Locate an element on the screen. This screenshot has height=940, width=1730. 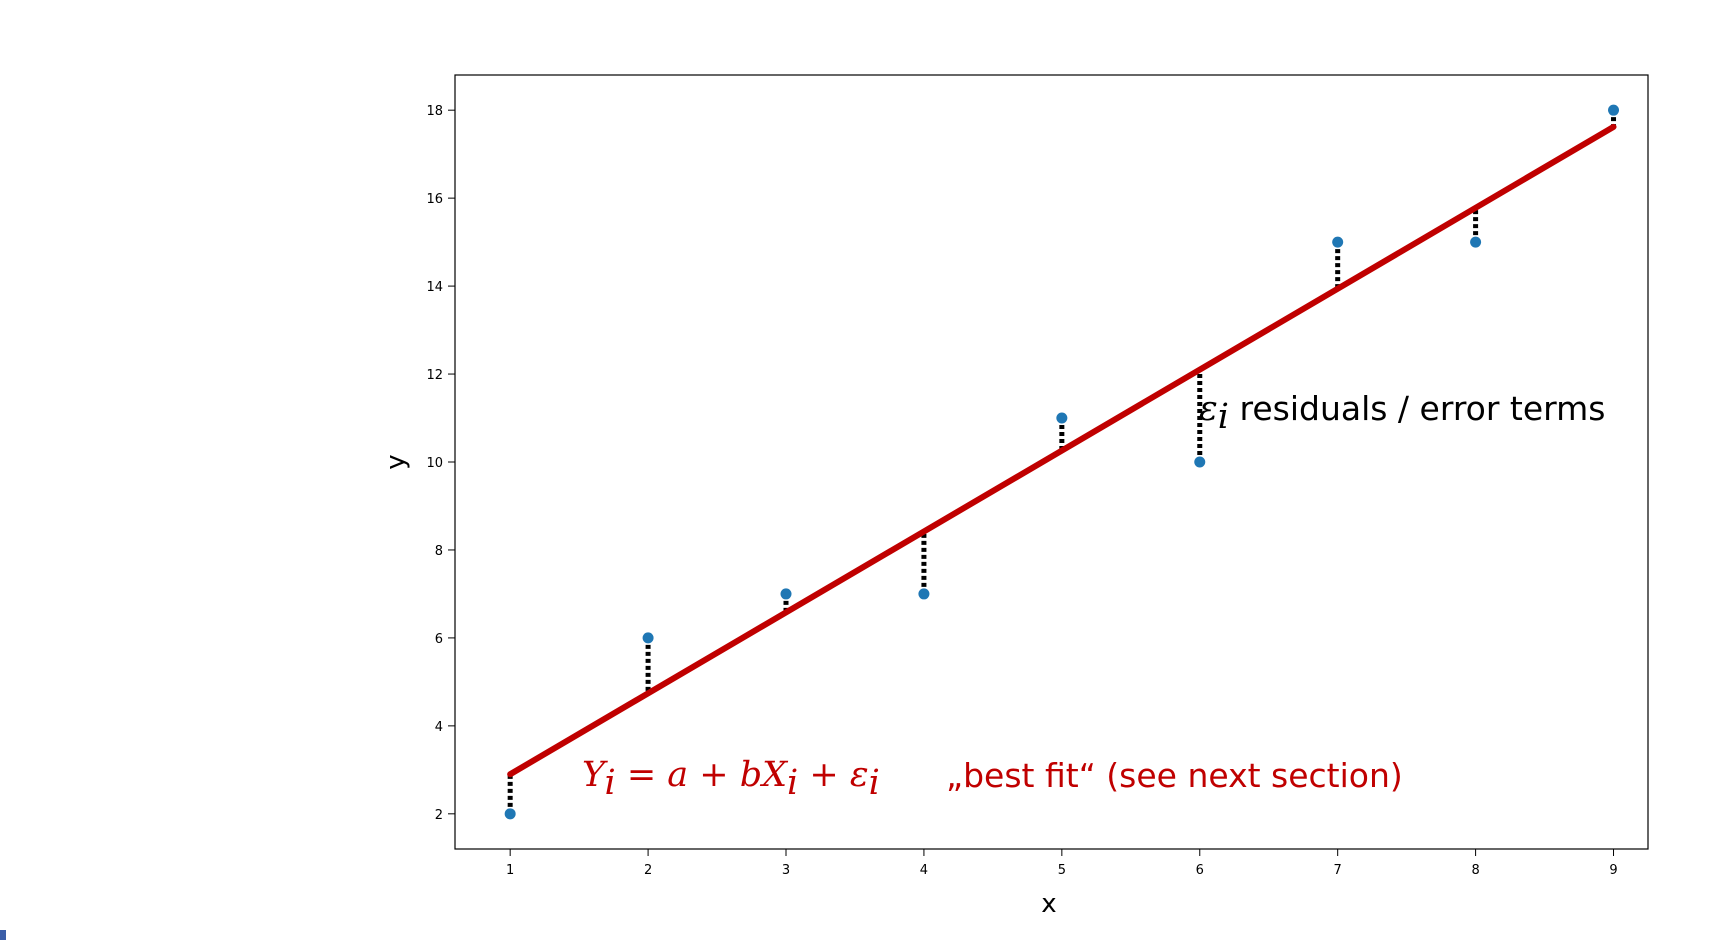
x-axis-label: x is located at coordinates (1048, 904).